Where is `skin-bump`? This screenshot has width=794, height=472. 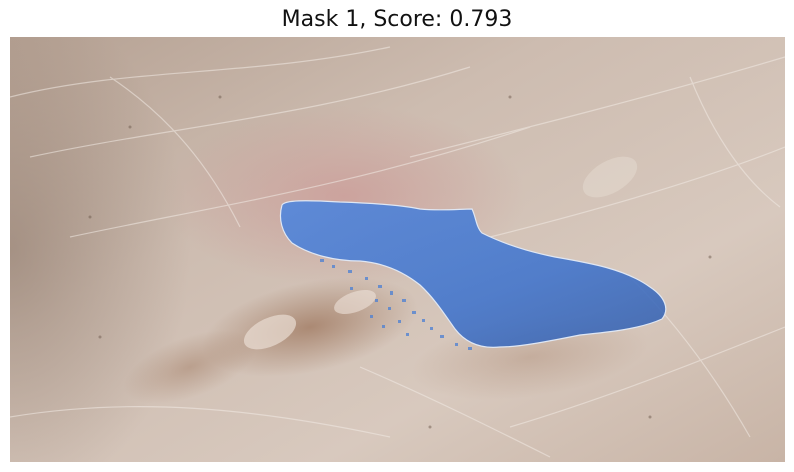 skin-bump is located at coordinates (270, 332).